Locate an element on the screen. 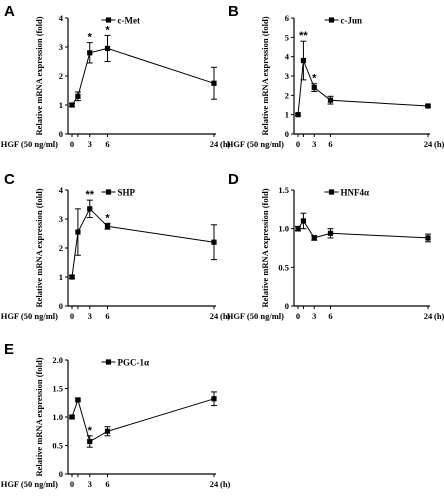  y-tick-label: 2.0 is located at coordinates (57, 360).